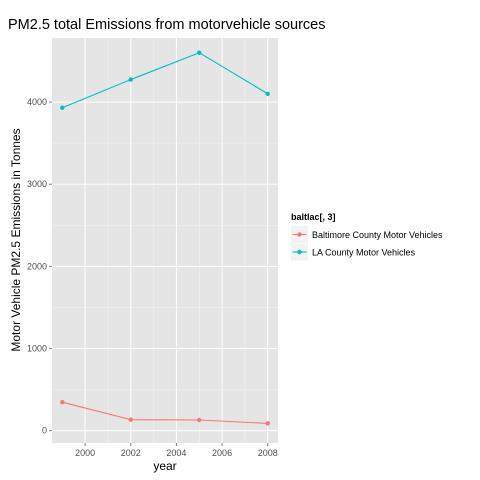 The width and height of the screenshot is (480, 480). I want to click on x-axis: 2000 2002 2004 2006 2008, so click(176, 450).